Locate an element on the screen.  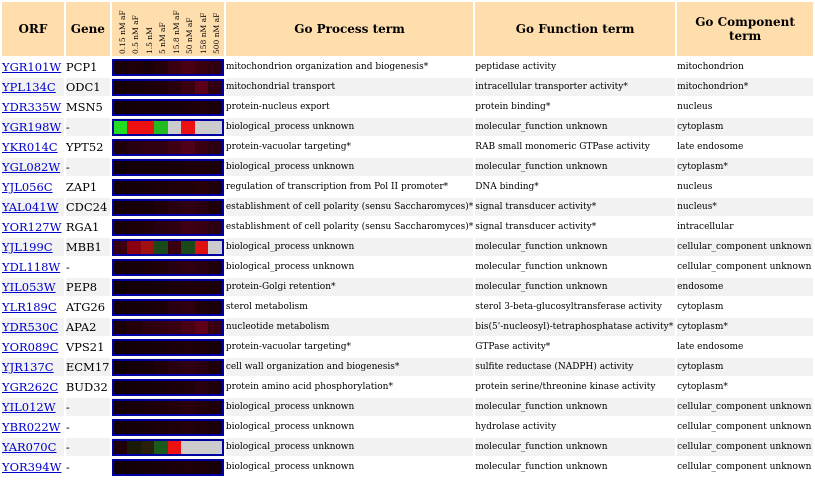
orf-cell: YPL134C is located at coordinates (33, 87).